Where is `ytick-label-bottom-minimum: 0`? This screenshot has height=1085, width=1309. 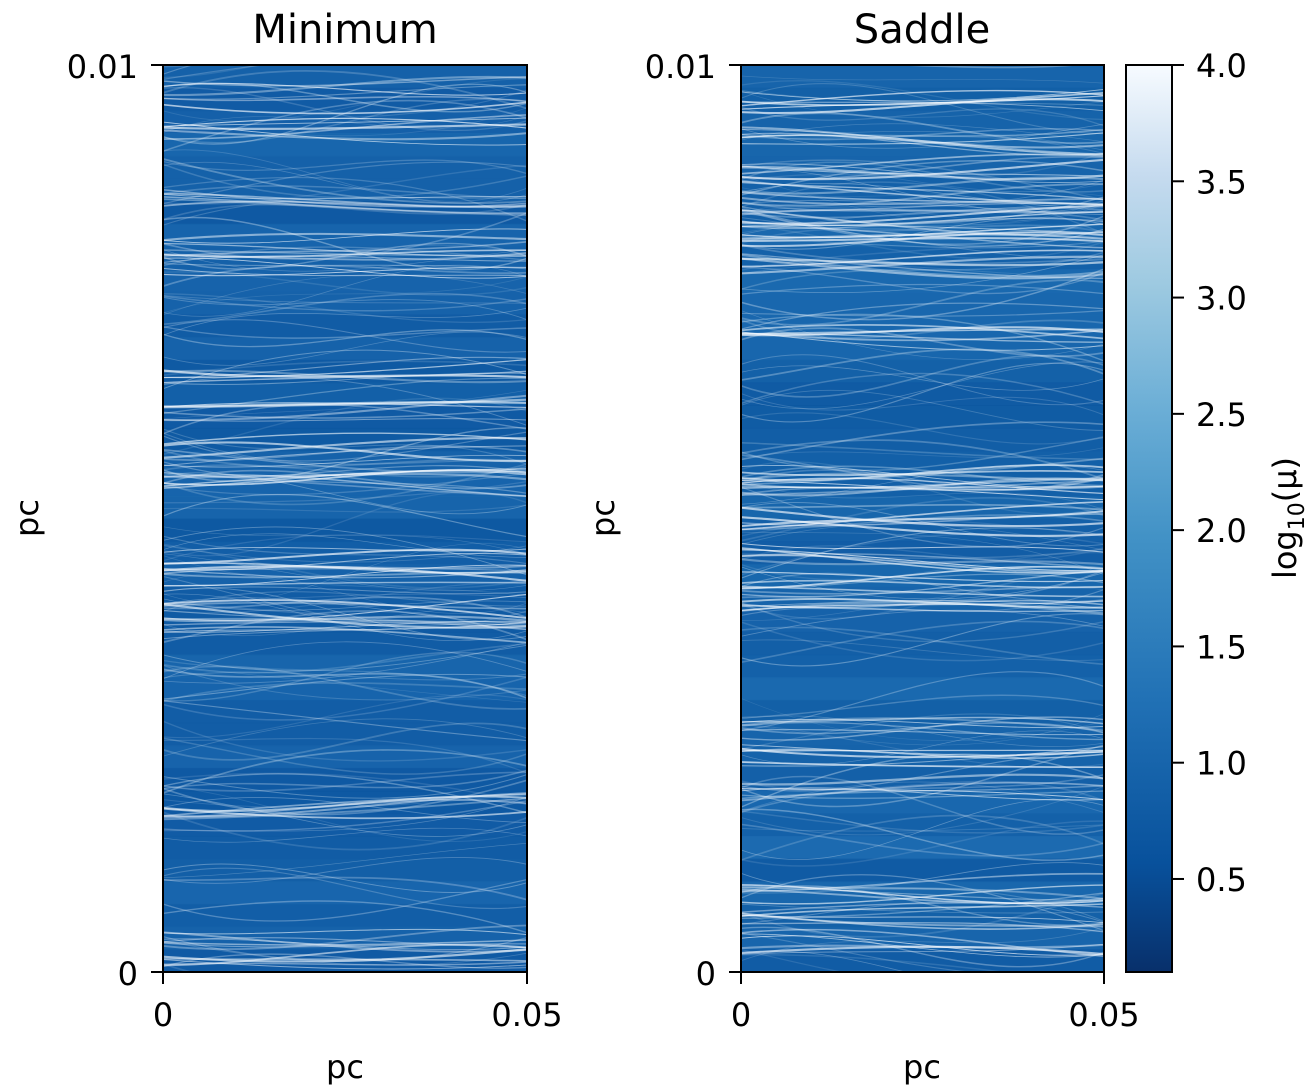
ytick-label-bottom-minimum: 0 is located at coordinates (128, 974).